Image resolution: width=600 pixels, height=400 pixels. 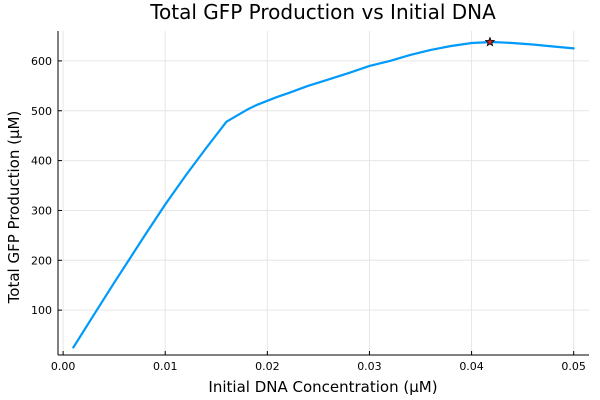 I want to click on y-tick-label: 100, so click(x=41, y=310).